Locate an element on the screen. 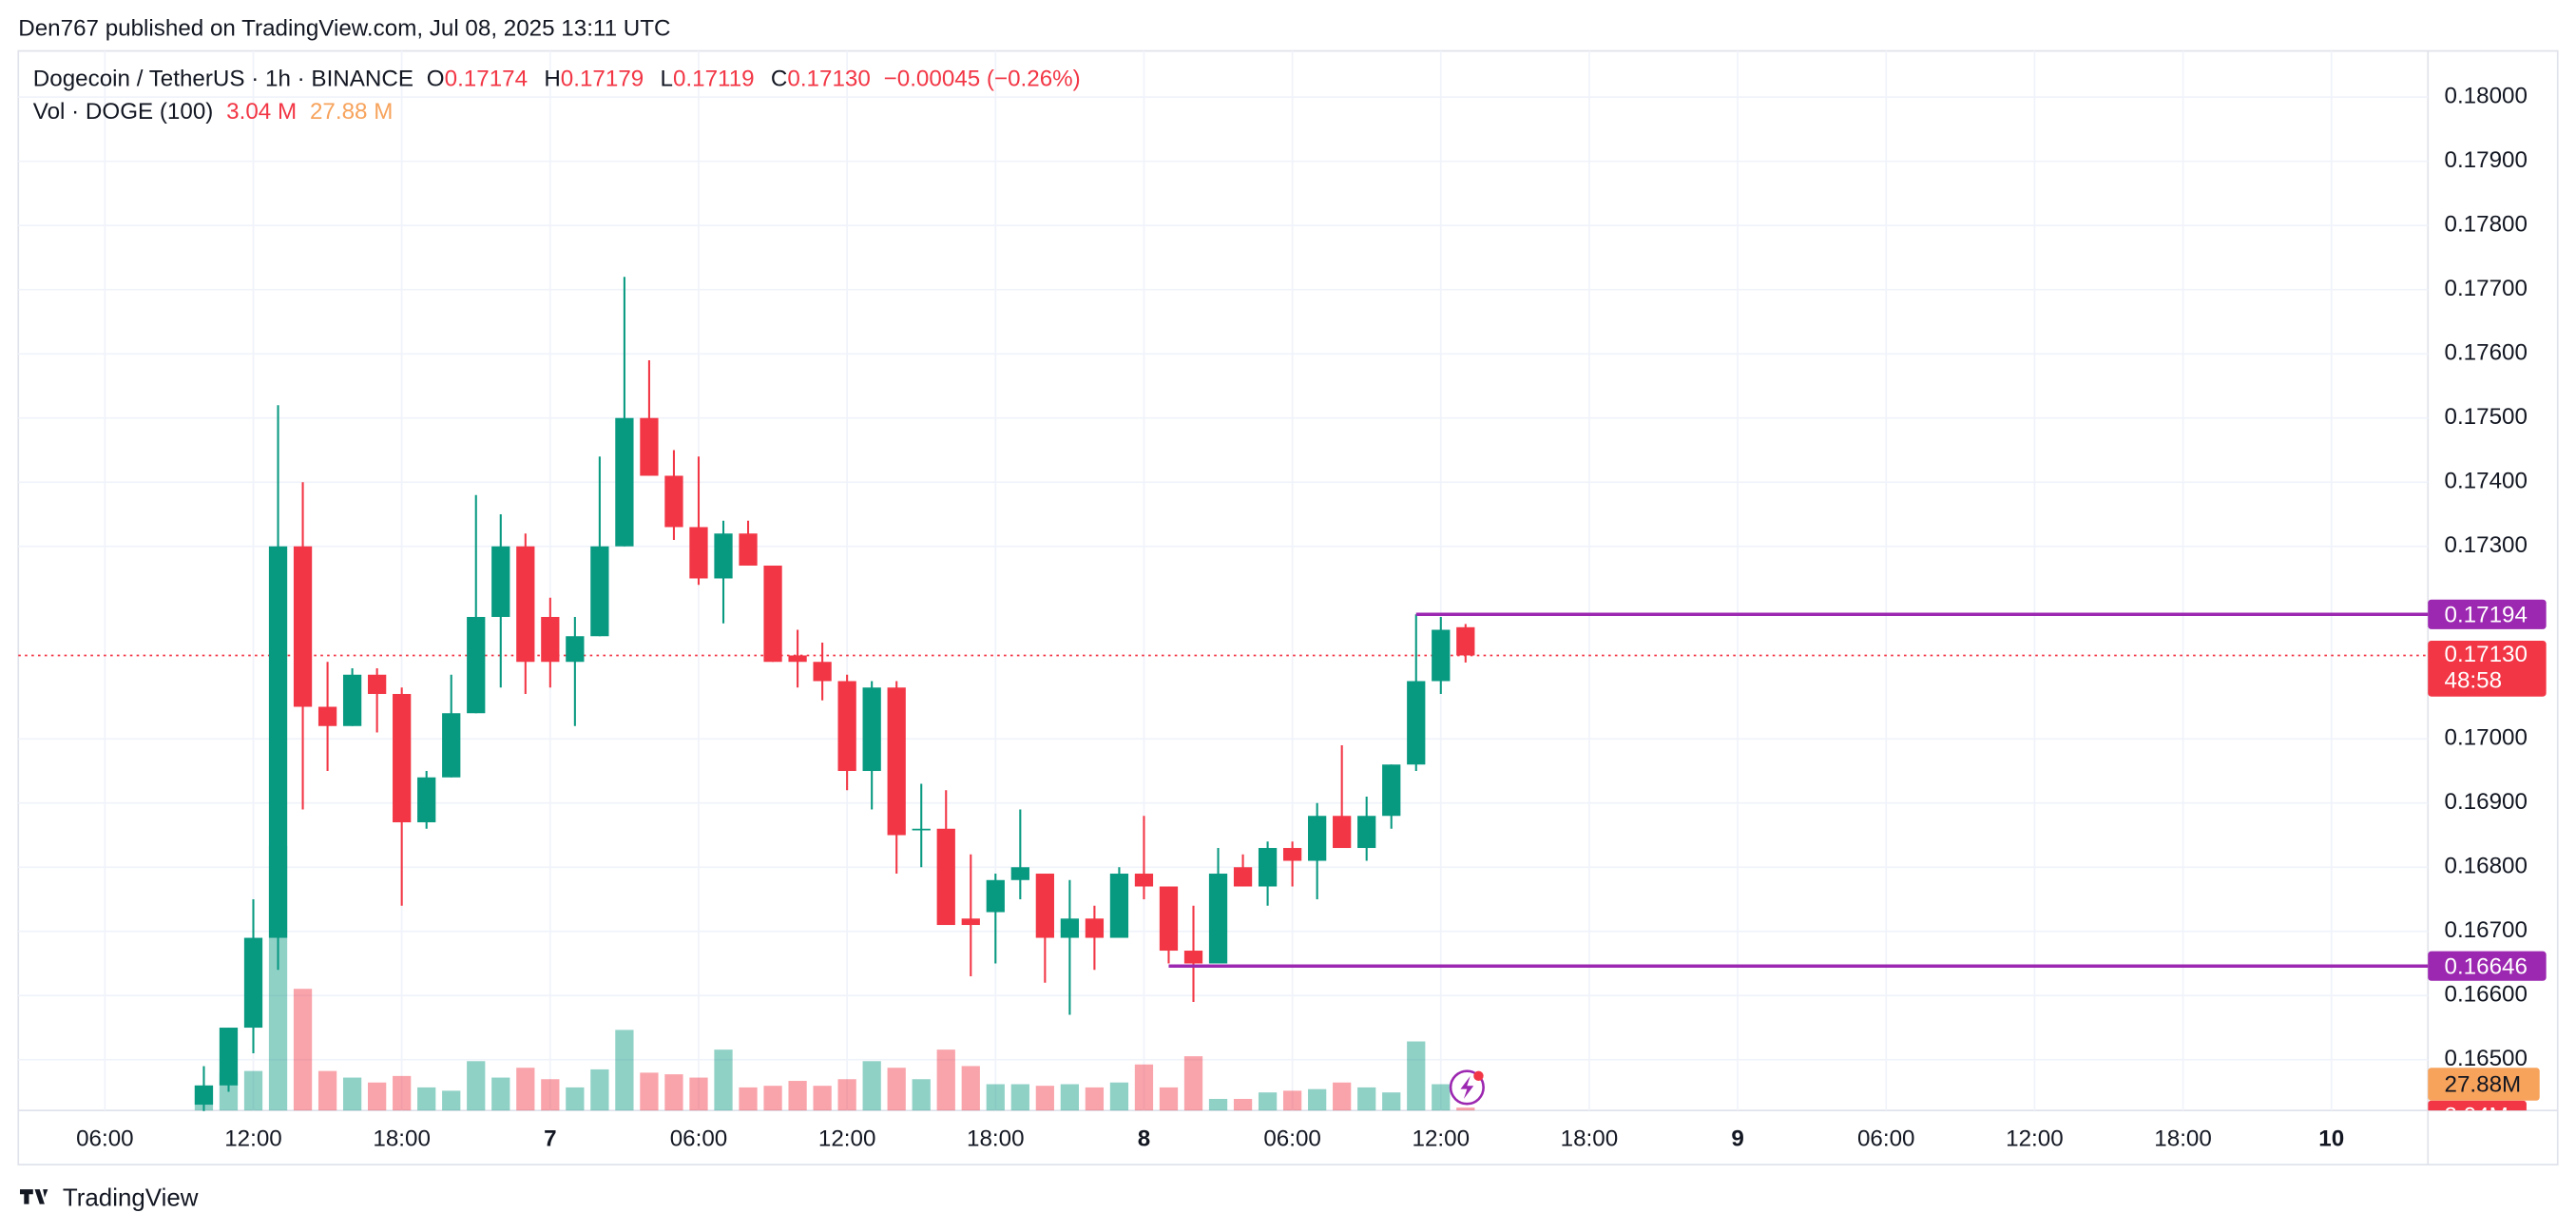  ohlc-key: L is located at coordinates (667, 79).